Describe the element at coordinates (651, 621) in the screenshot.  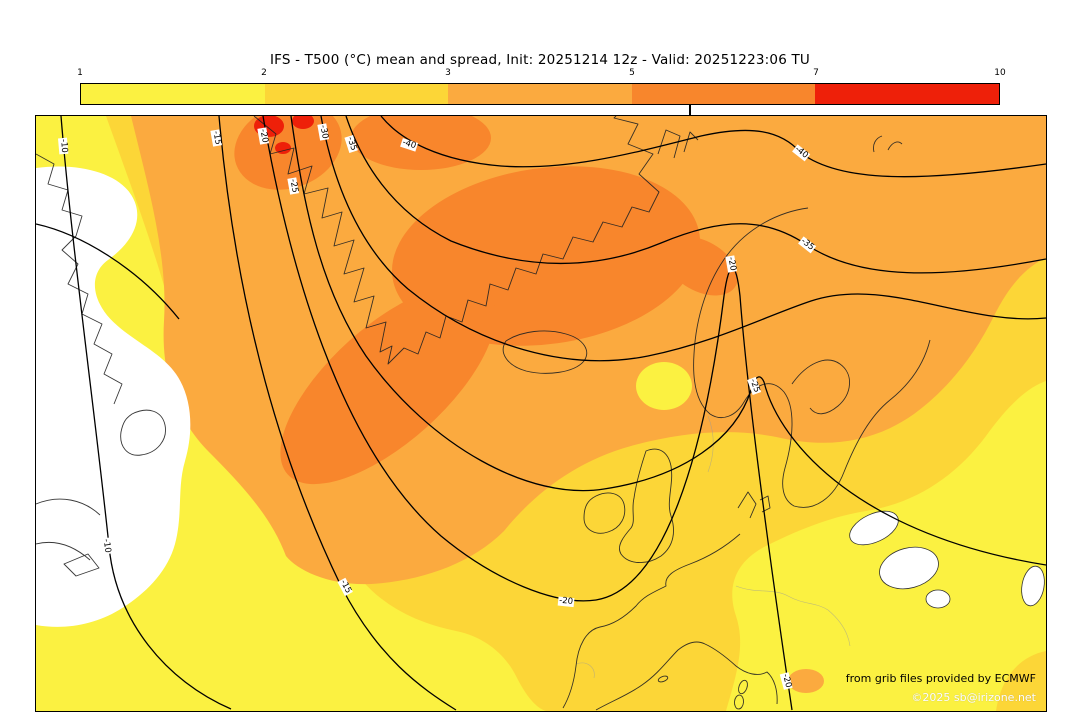
I see `west-europe-coast` at that location.